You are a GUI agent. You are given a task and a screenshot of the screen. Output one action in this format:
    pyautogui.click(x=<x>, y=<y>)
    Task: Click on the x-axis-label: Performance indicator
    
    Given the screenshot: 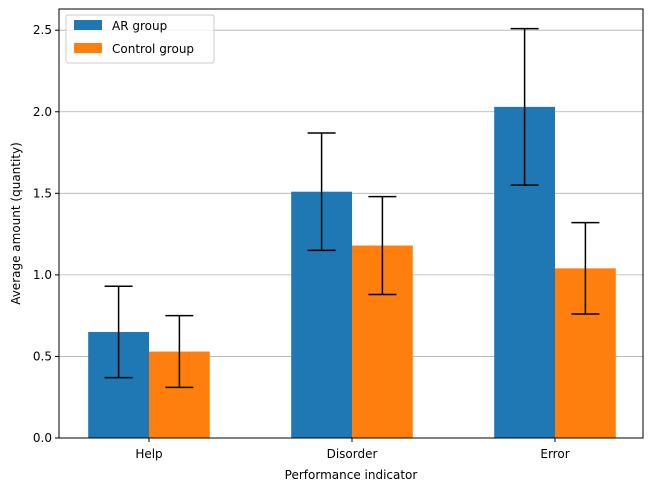 What is the action you would take?
    pyautogui.click(x=351, y=475)
    